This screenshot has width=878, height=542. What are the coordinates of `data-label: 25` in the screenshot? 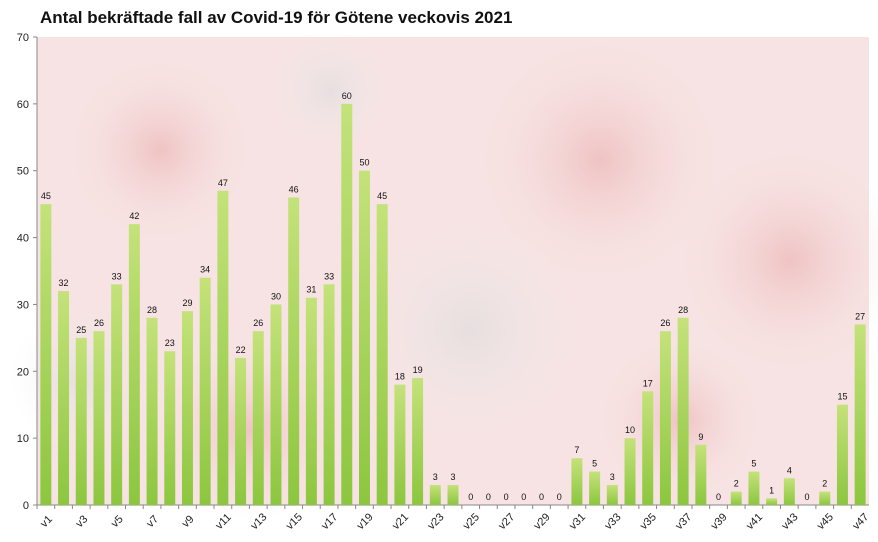 It's located at (81, 330).